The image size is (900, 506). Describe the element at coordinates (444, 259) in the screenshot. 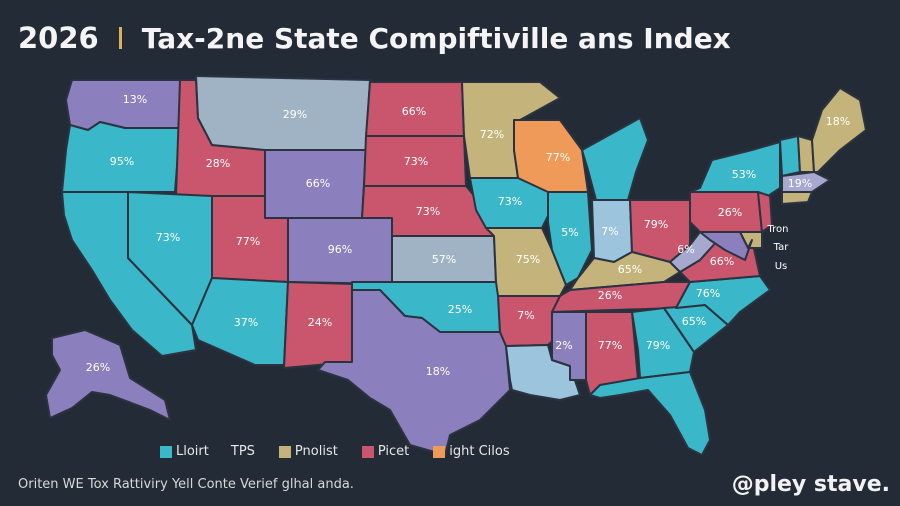

I see `state-value-ks: 57%` at that location.